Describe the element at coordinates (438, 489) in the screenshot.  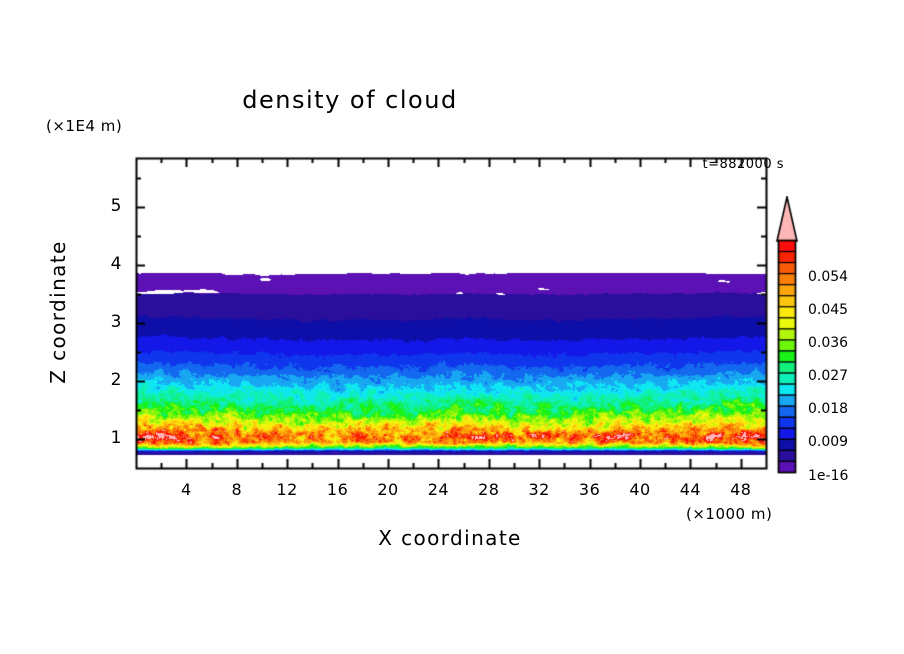
I see `x-tick-label: 24` at that location.